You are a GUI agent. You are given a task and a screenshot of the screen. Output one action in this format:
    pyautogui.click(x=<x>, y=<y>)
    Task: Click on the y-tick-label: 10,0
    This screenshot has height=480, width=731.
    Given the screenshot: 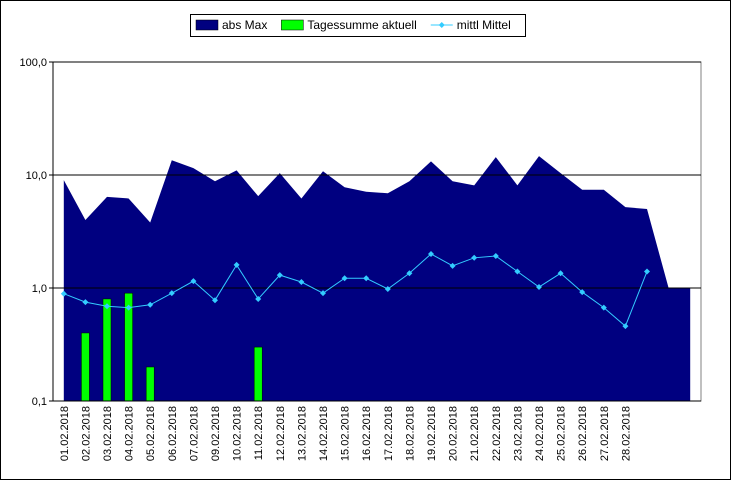 What is the action you would take?
    pyautogui.click(x=36, y=176)
    